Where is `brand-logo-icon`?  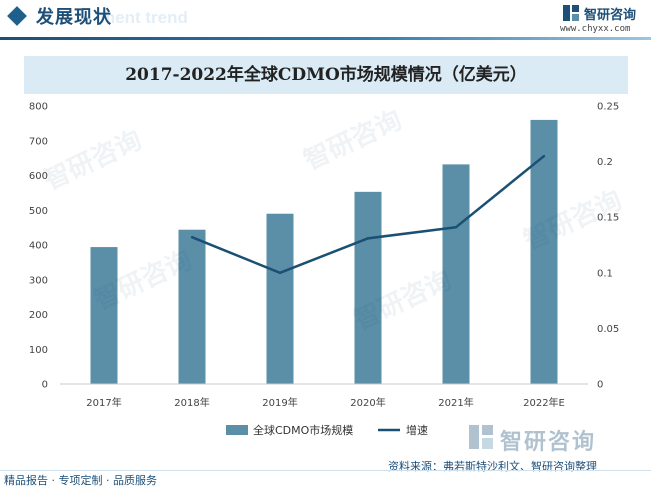 brand-logo-icon is located at coordinates (571, 13).